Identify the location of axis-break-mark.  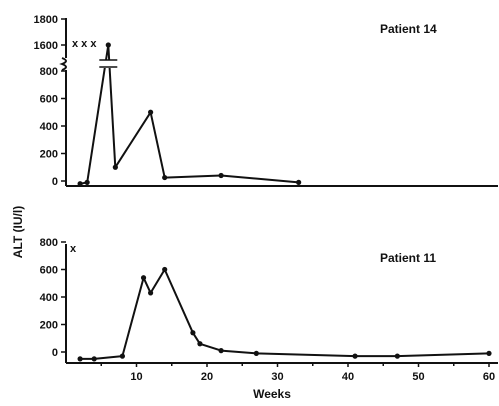
(63, 64).